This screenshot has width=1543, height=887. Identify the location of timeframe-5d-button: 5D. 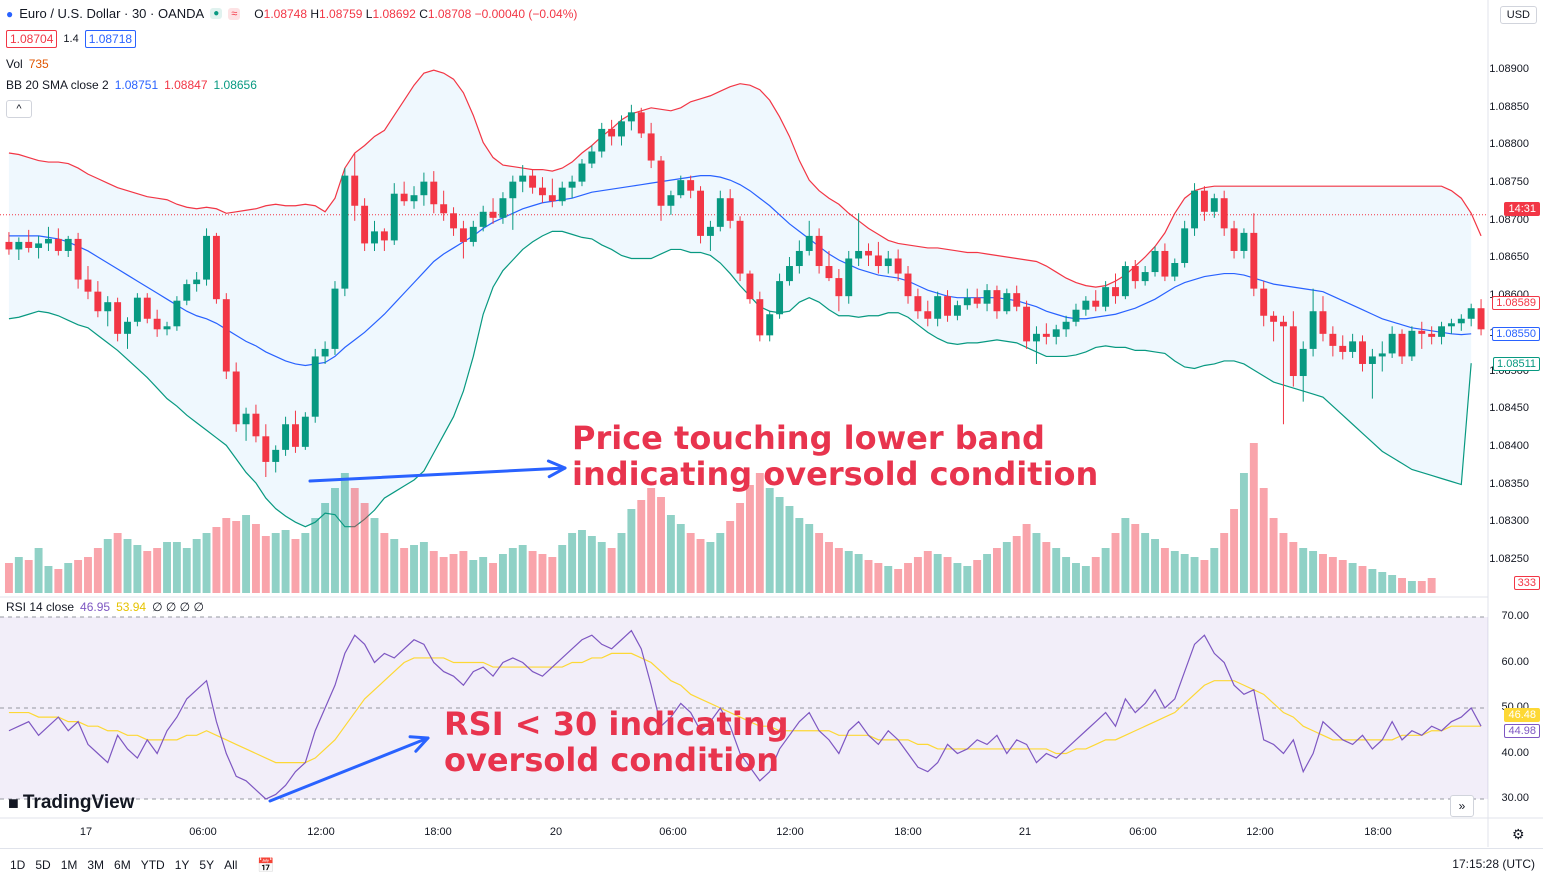
(43, 865).